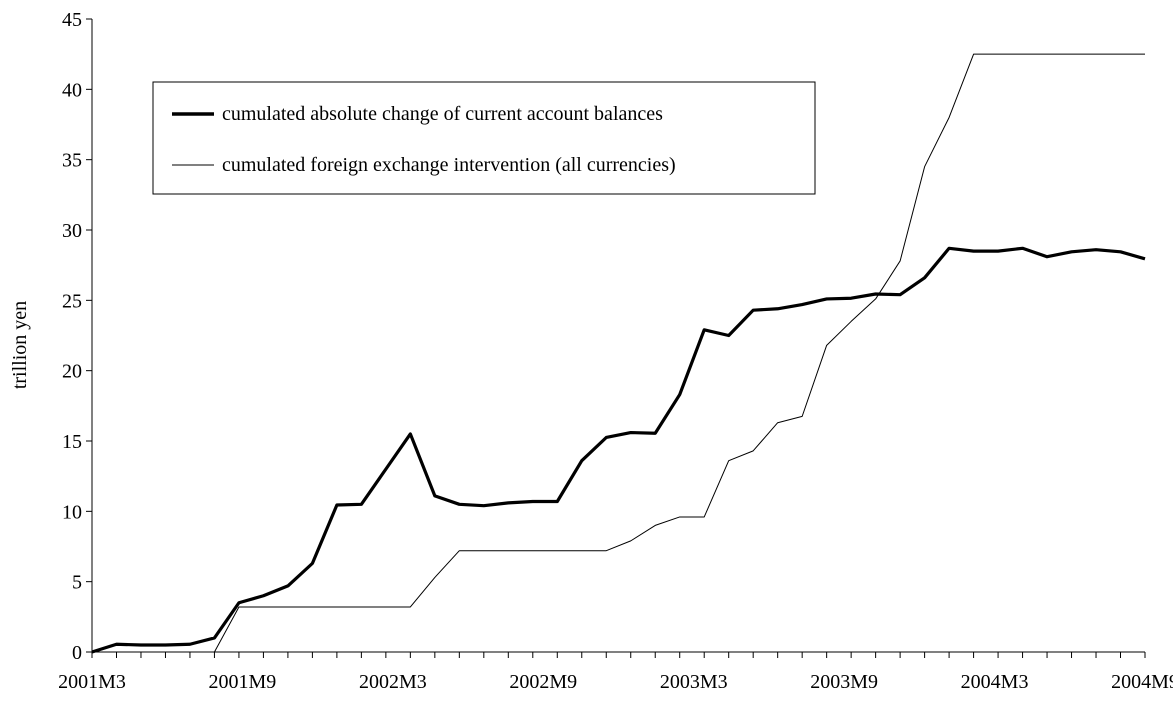 Image resolution: width=1173 pixels, height=706 pixels. I want to click on y-tick-label: 0, so click(77, 653).